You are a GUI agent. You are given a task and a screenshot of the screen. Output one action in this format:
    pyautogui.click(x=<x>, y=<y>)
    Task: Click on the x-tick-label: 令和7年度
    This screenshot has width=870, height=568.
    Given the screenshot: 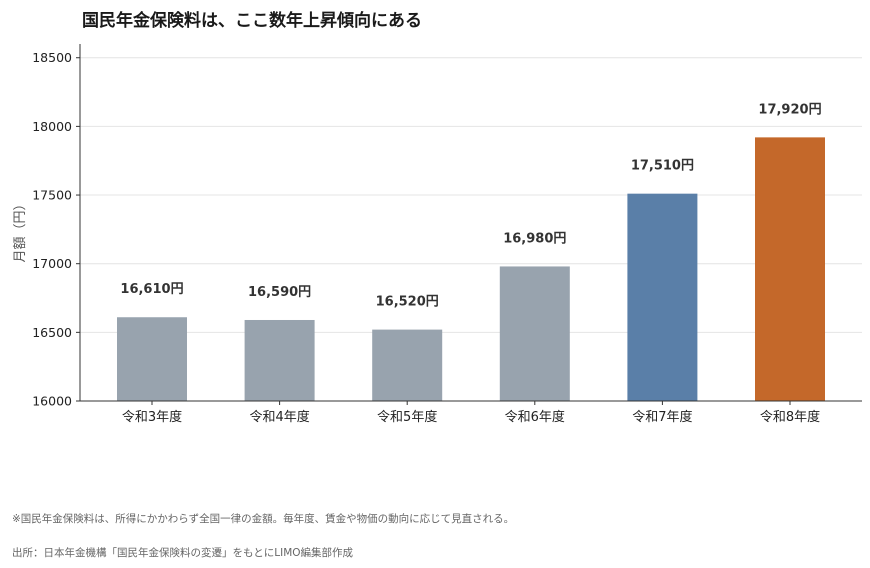 What is the action you would take?
    pyautogui.click(x=662, y=417)
    